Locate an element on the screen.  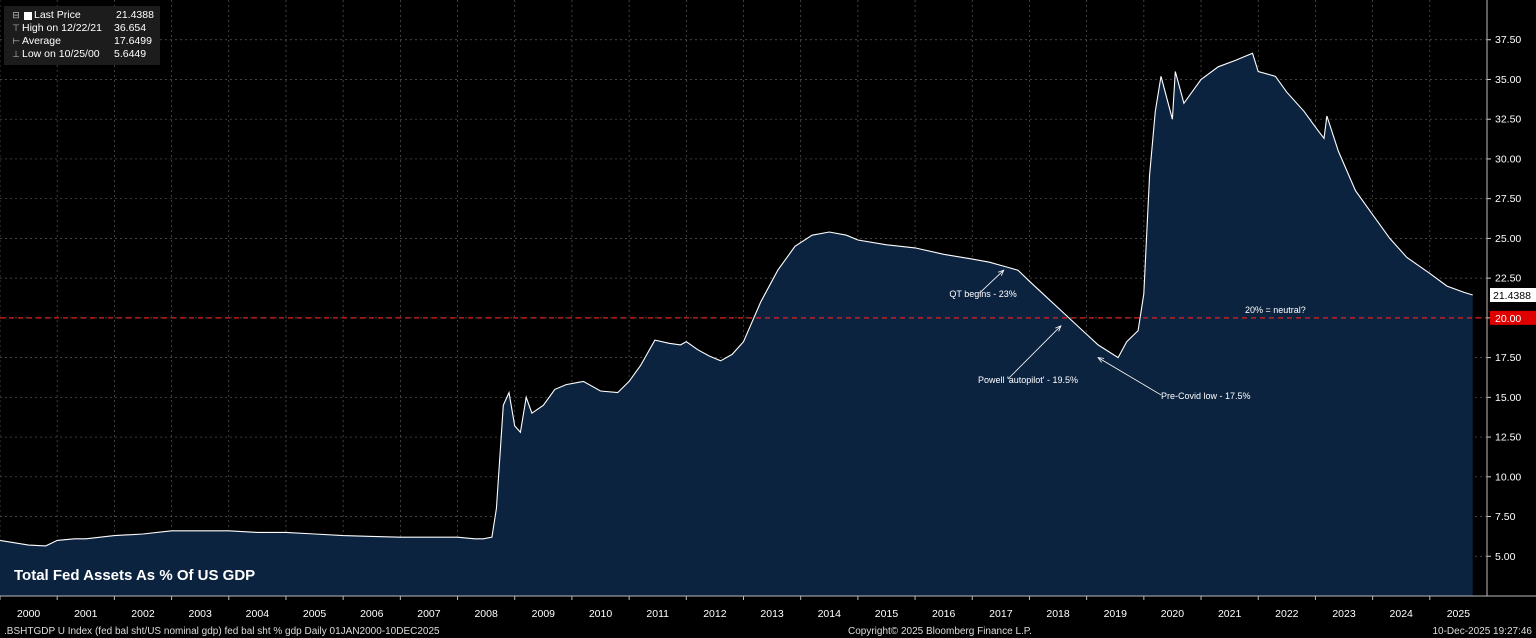
annotation-label: 20% = neutral? is located at coordinates (1275, 310).